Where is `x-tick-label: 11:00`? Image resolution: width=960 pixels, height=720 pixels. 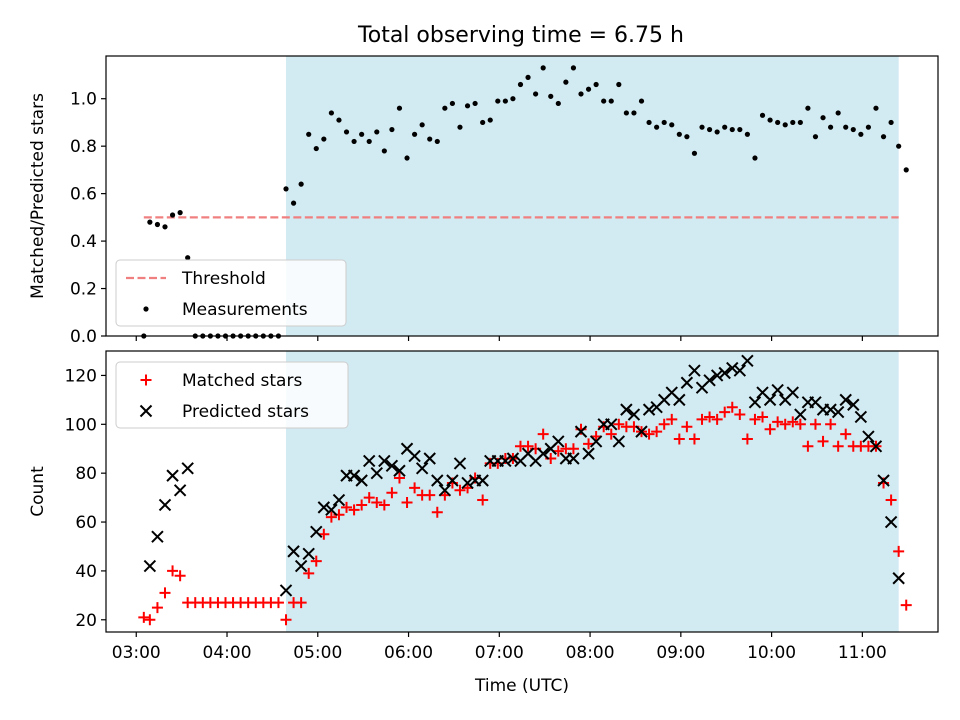
x-tick-label: 11:00 is located at coordinates (862, 653).